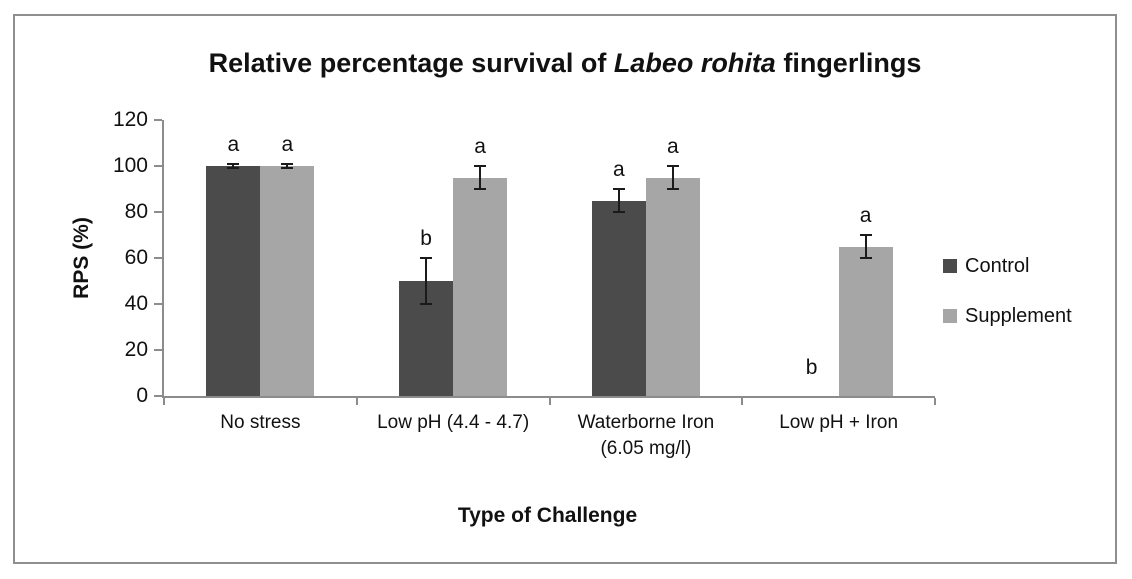  What do you see at coordinates (997, 266) in the screenshot?
I see `legend-label: Control` at bounding box center [997, 266].